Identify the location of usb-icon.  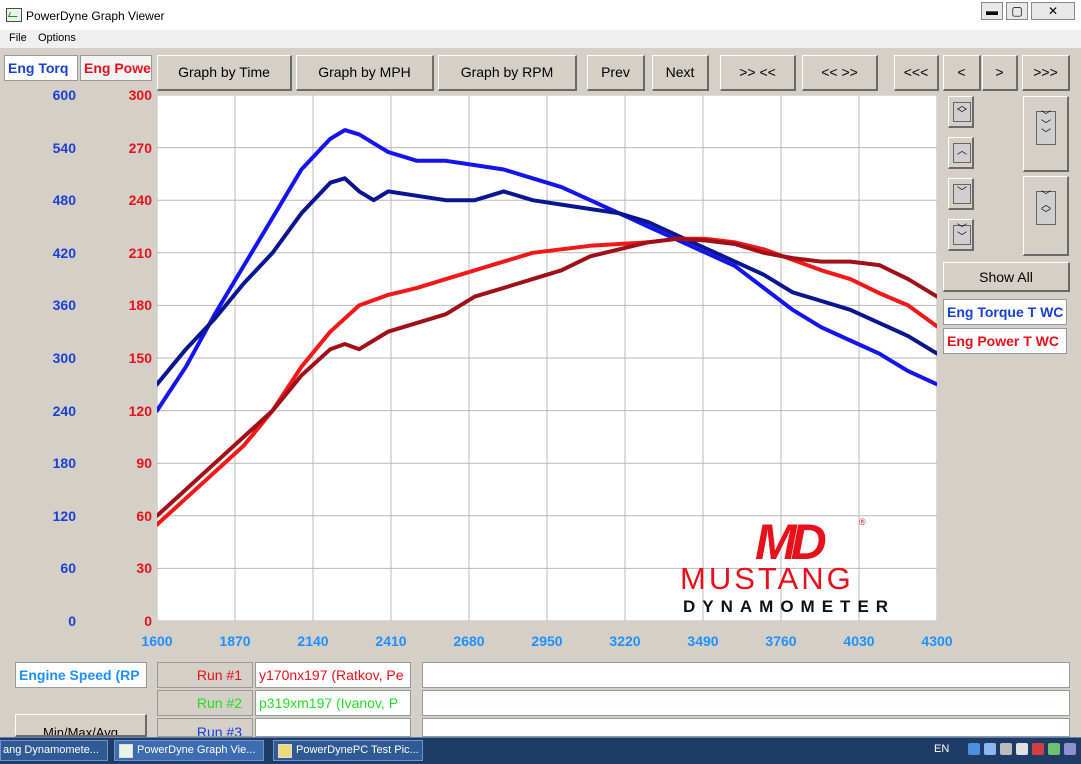
(1006, 749).